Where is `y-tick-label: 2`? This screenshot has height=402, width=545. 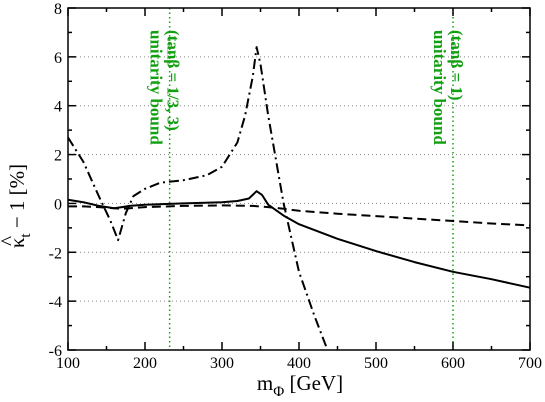 y-tick-label: 2 is located at coordinates (58, 156).